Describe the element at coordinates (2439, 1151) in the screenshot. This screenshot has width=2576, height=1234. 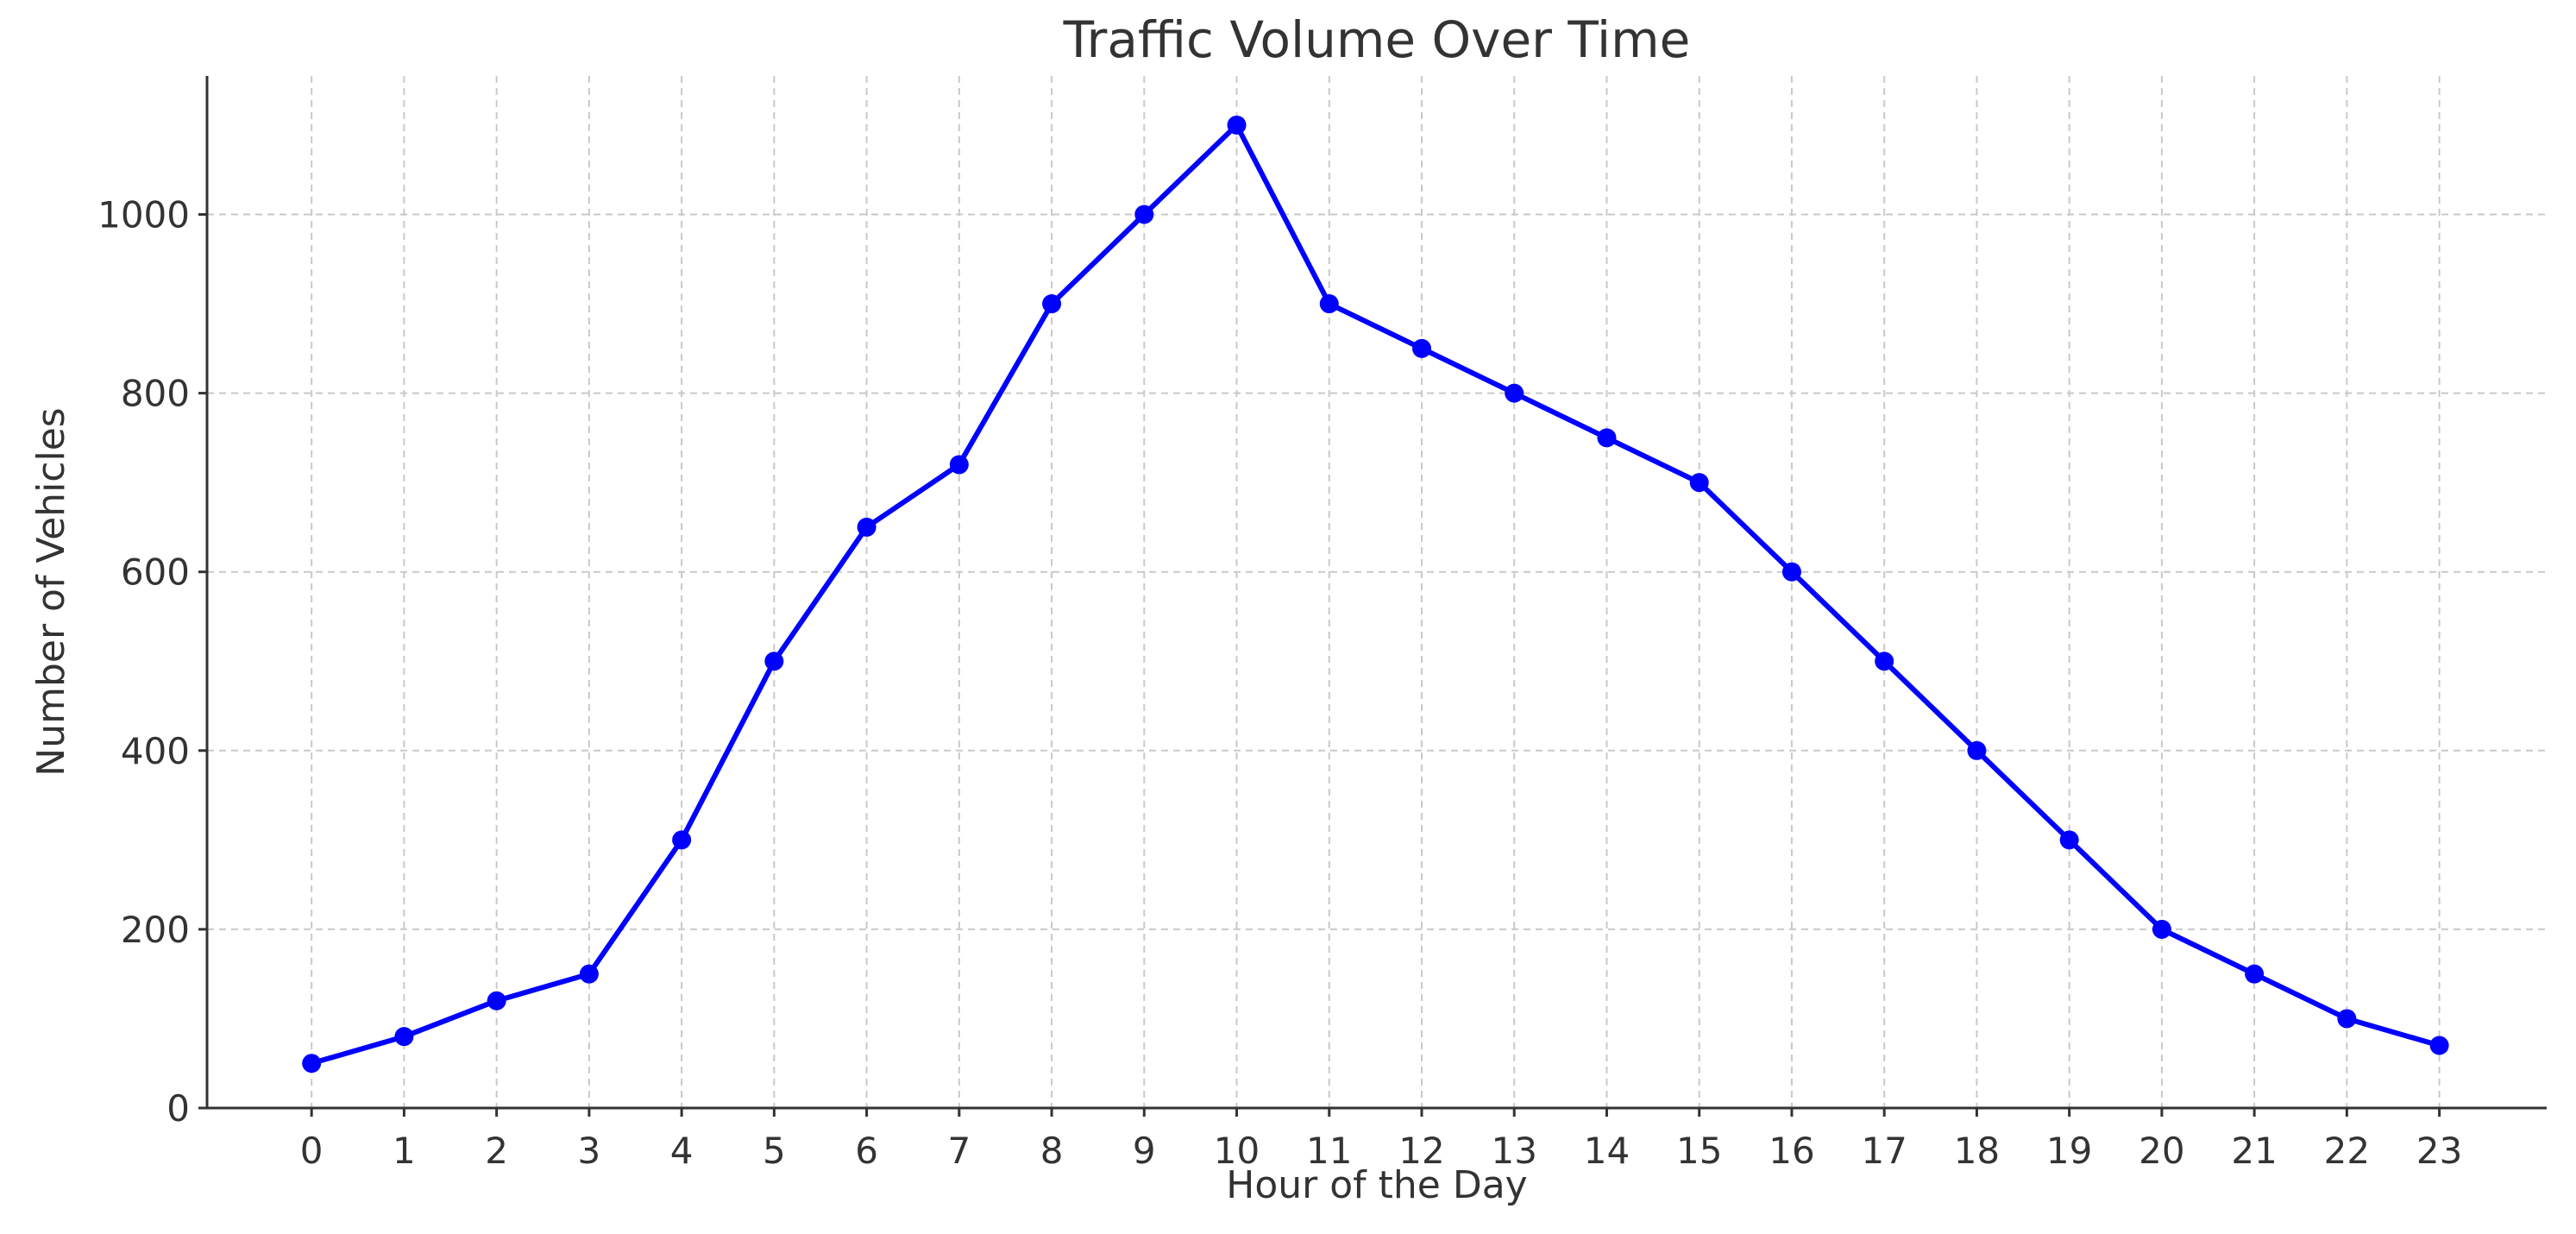
I see `x-tick-label: 23` at that location.